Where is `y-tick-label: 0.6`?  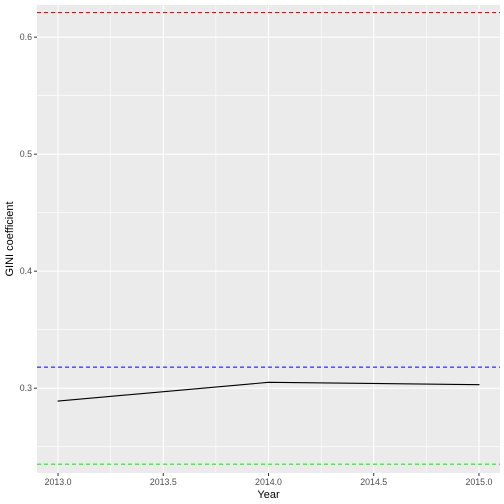
y-tick-label: 0.6 is located at coordinates (26, 37).